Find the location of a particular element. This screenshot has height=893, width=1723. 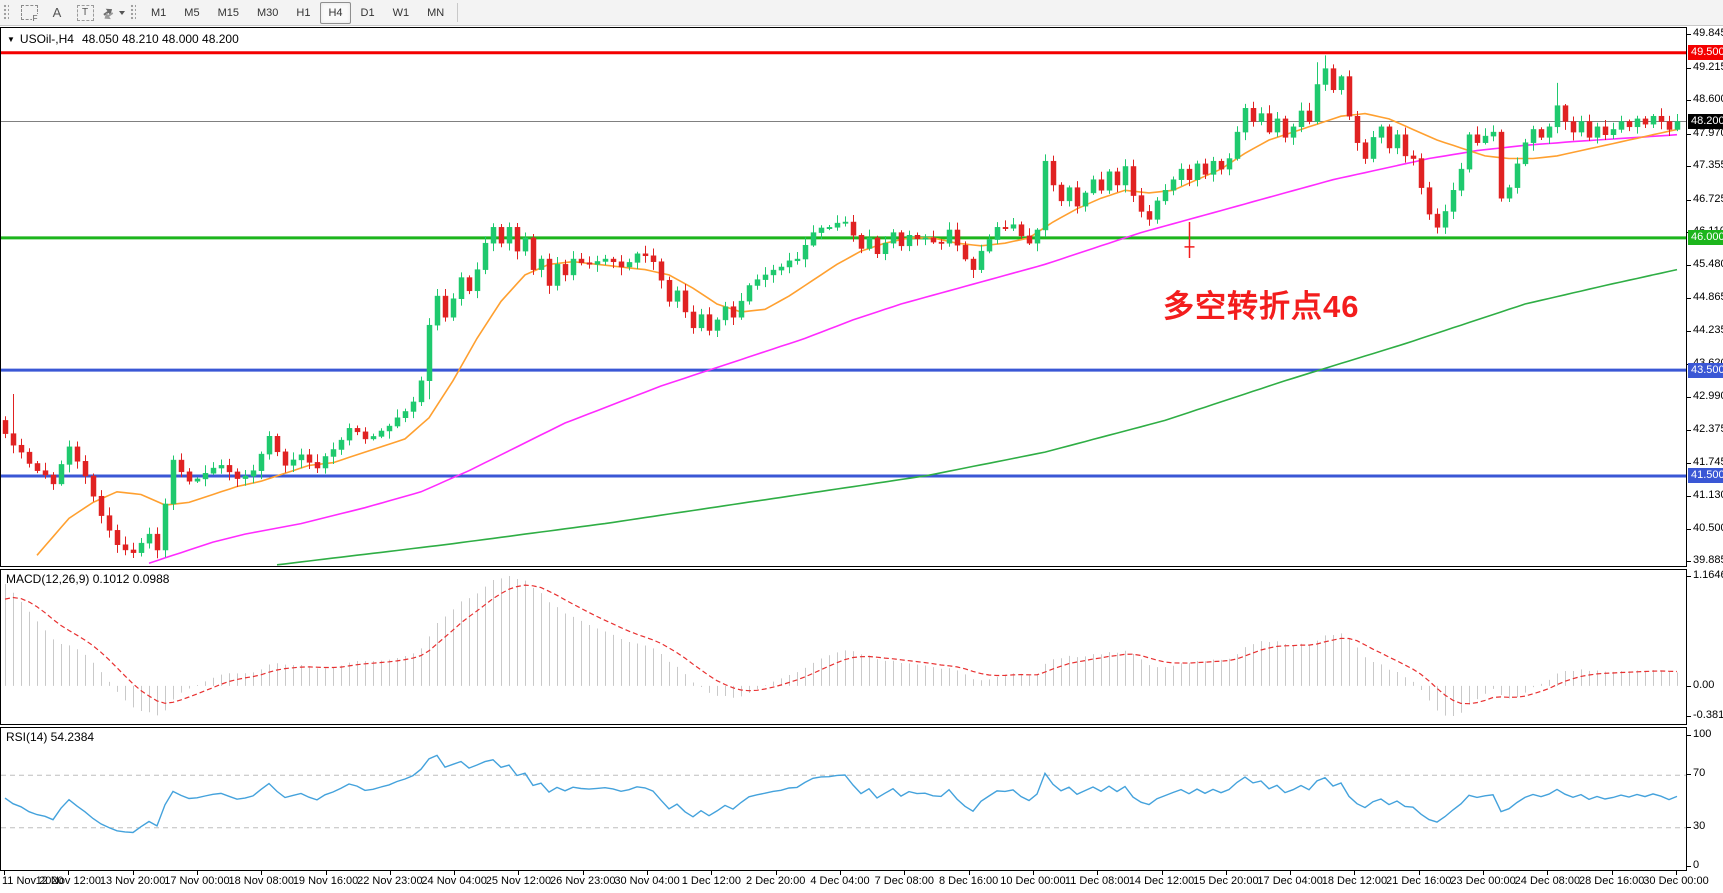

time-axis-label: 25 Nov 12:00 is located at coordinates (518, 881).